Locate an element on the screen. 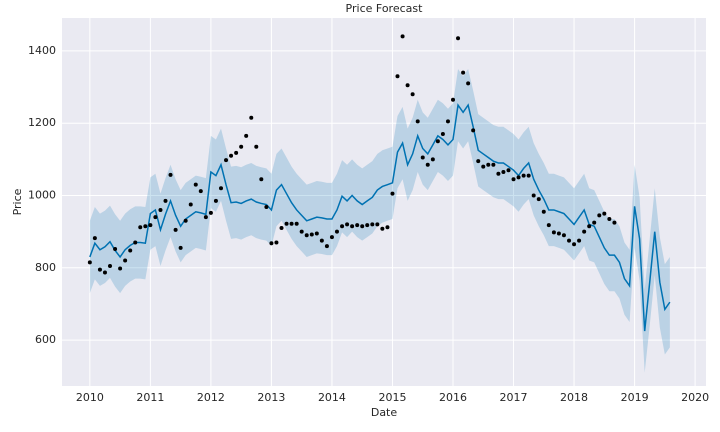 The height and width of the screenshot is (432, 720). y-axis-label: Price is located at coordinates (17, 201).